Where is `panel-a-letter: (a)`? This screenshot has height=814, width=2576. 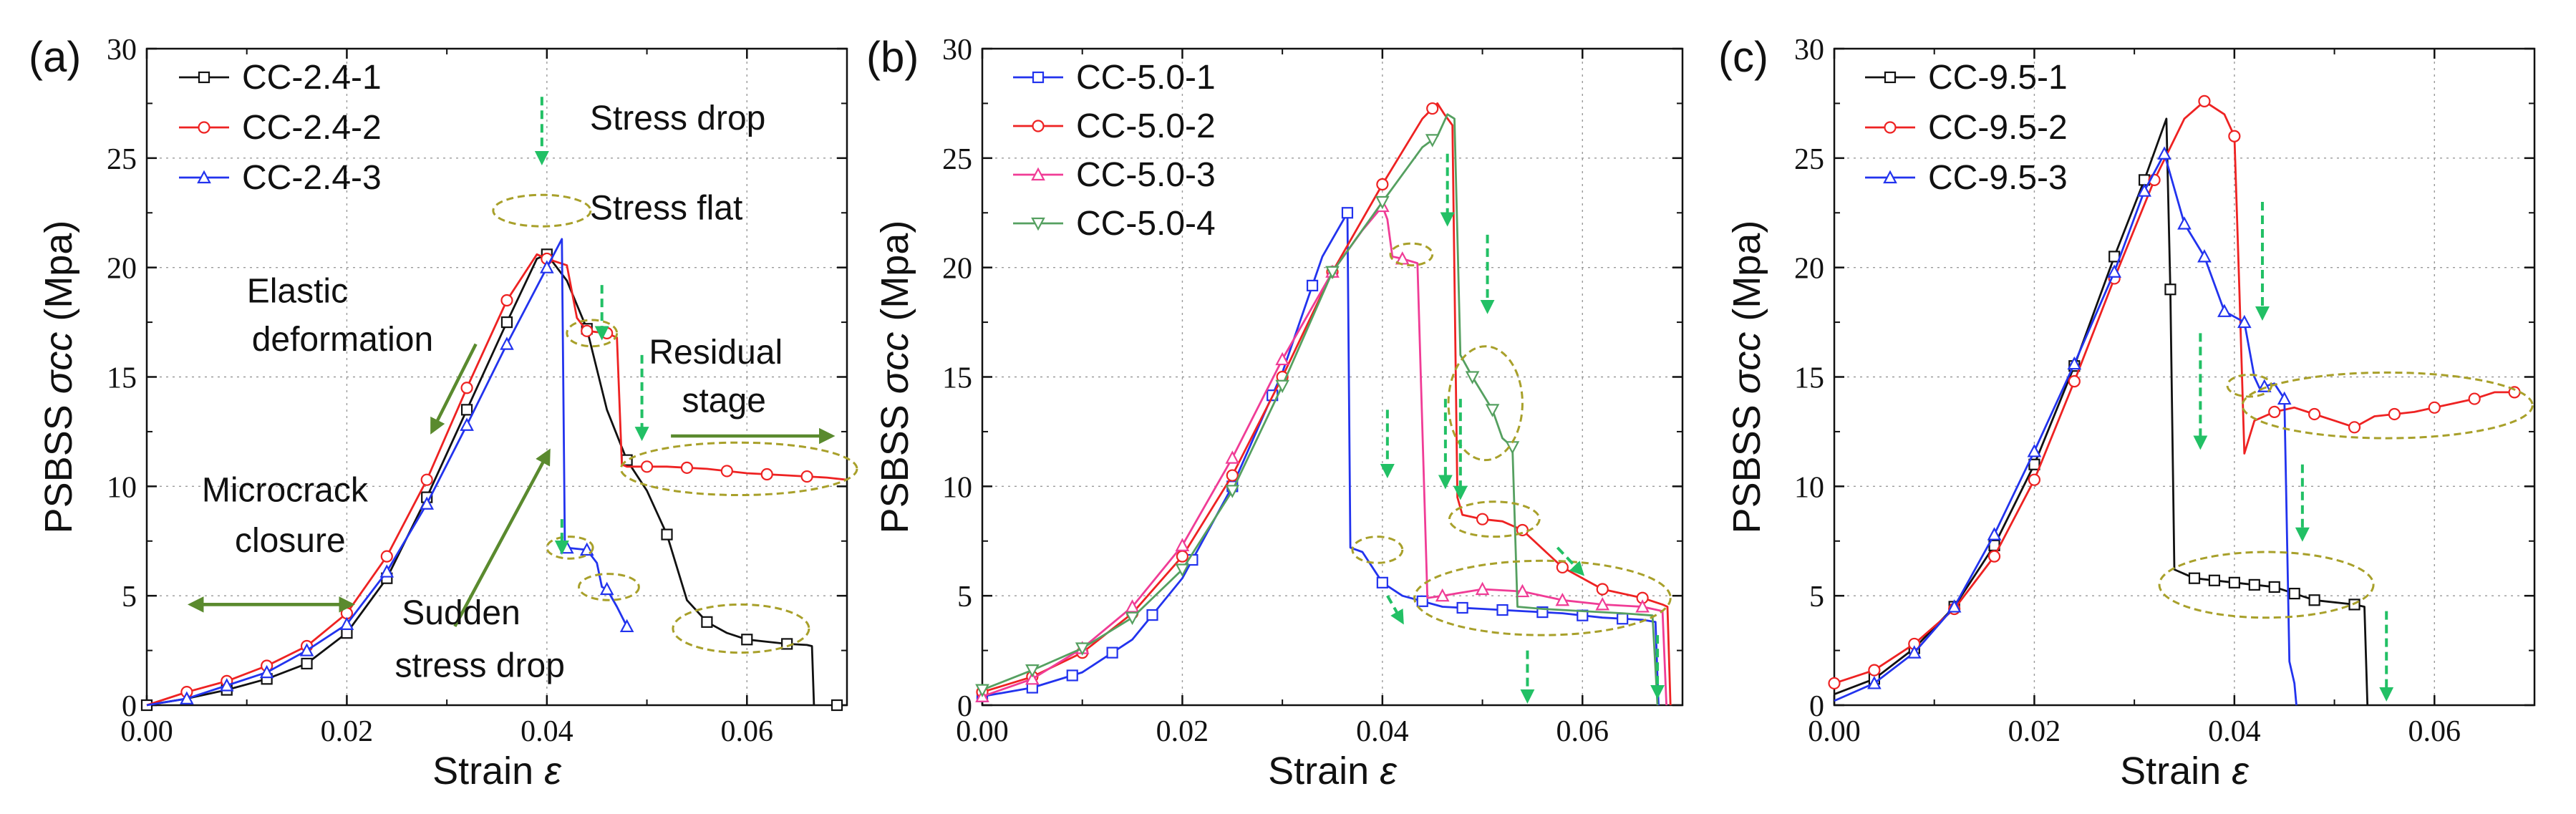
panel-a-letter: (a) is located at coordinates (55, 57).